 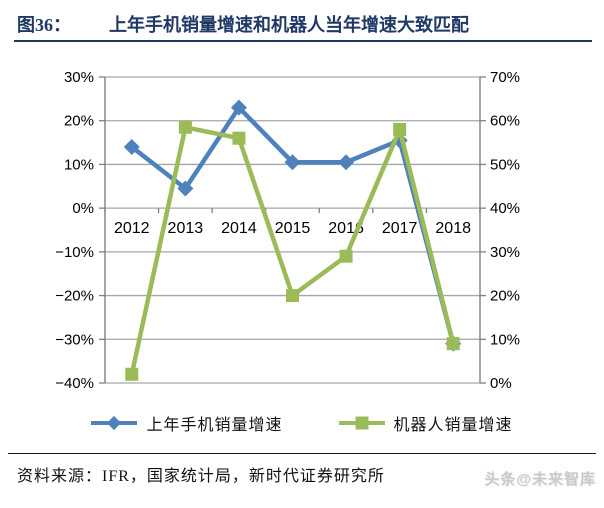 I want to click on year-label: 2013, so click(x=186, y=228).